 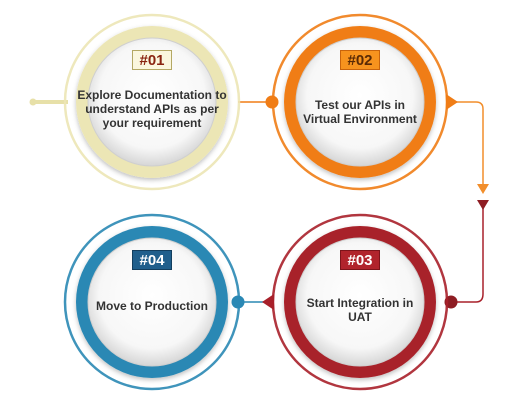 I want to click on step-4-badge: #04, so click(x=152, y=260).